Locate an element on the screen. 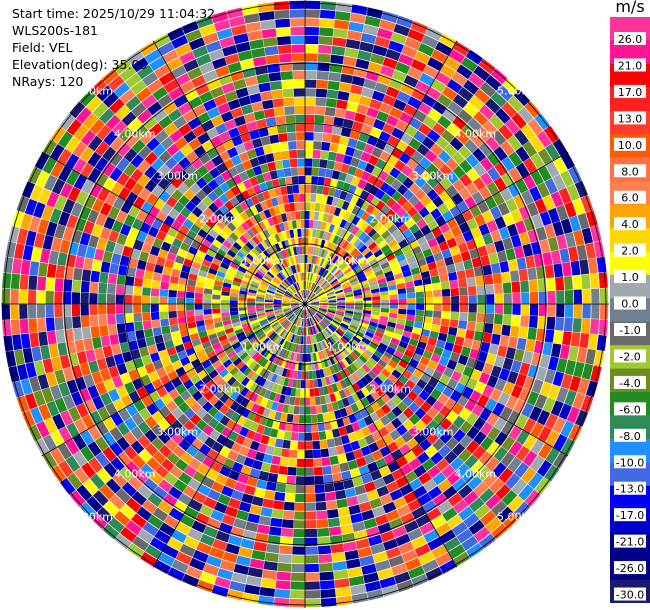 This screenshot has width=650, height=610. colorbar-tick-label: -30.0 is located at coordinates (630, 595).